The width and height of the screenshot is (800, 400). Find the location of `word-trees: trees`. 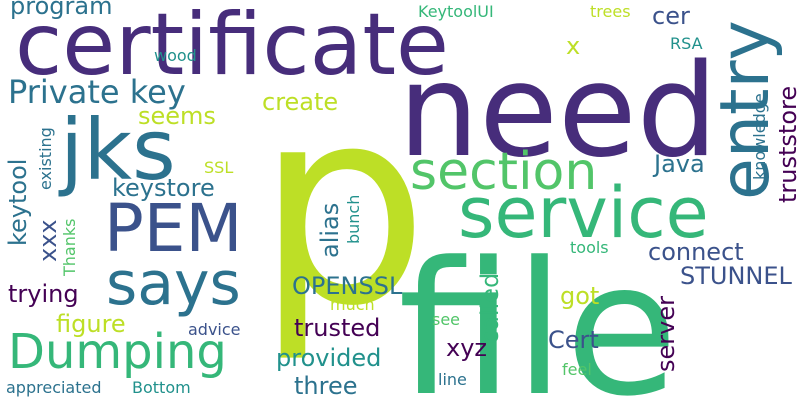

word-trees: trees is located at coordinates (610, 11).